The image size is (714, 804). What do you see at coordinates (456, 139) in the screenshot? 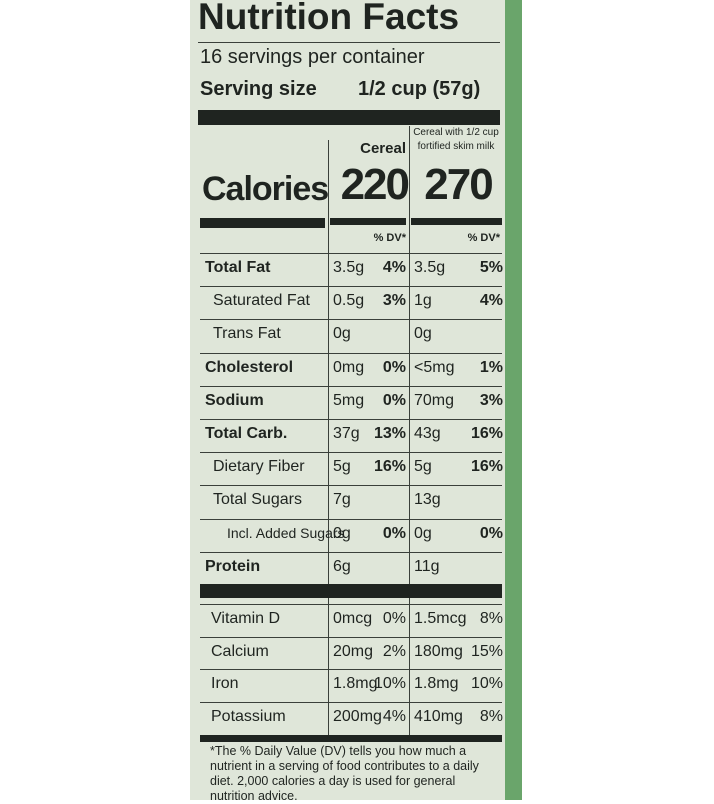
I see `column-head: Cereal with 1/2 cup fortified skim milk` at bounding box center [456, 139].